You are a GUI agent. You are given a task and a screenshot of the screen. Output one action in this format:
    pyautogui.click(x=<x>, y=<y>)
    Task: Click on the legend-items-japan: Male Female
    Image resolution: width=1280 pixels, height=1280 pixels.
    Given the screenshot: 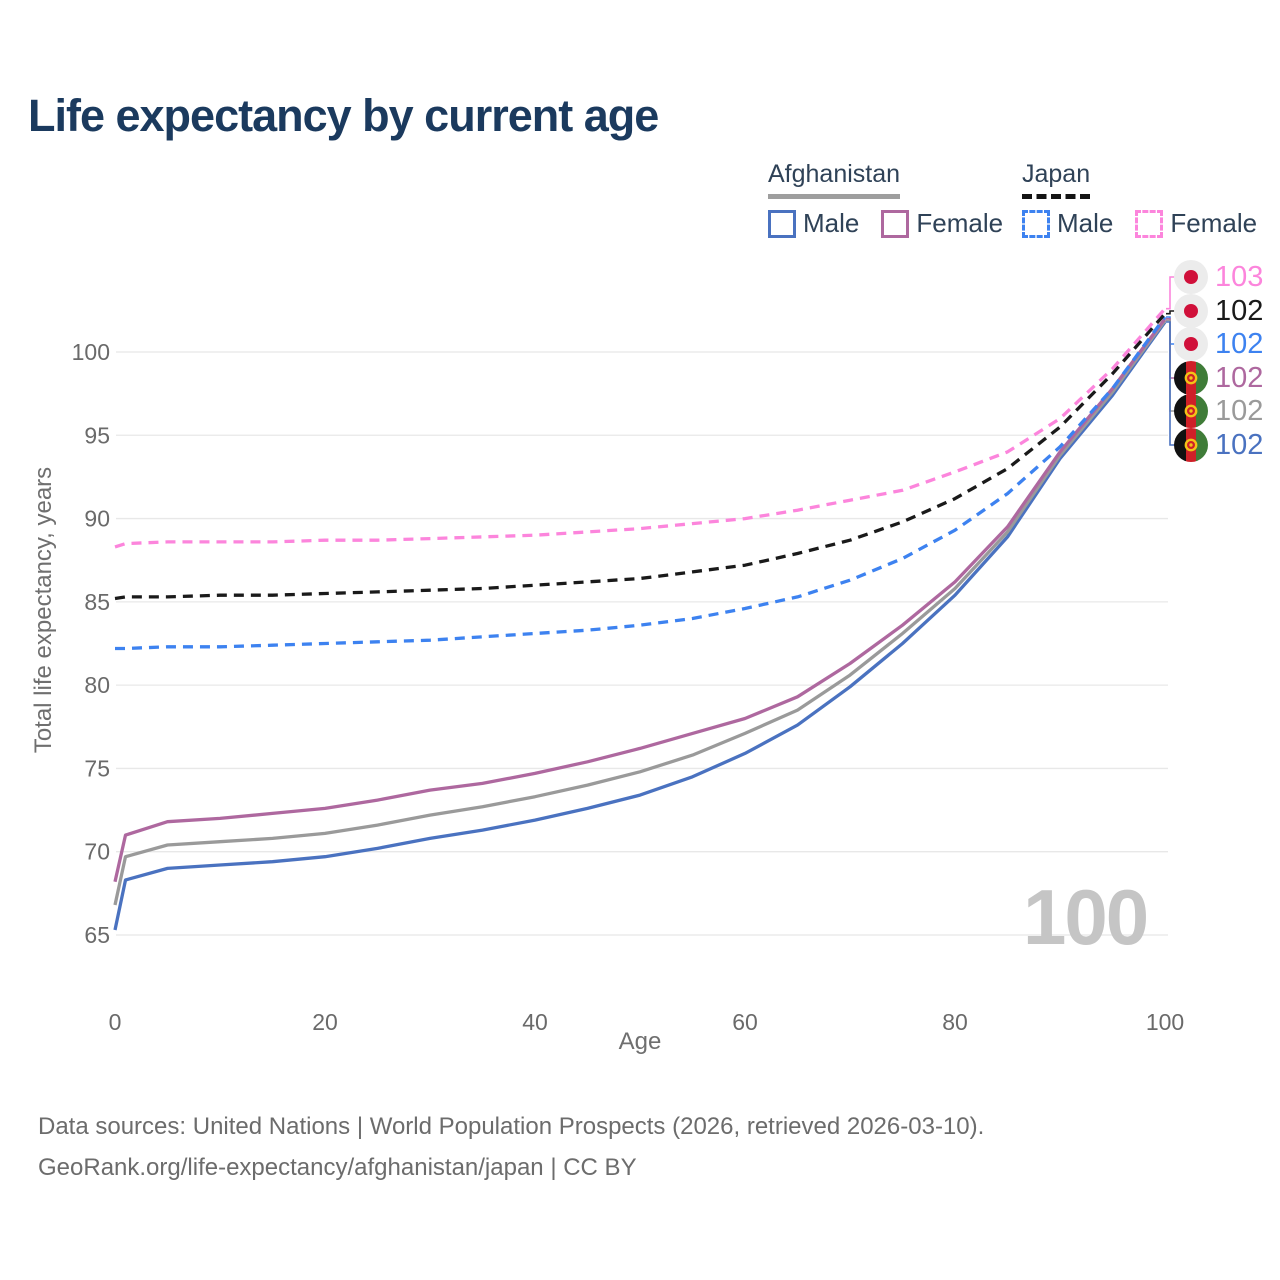 What is the action you would take?
    pyautogui.click(x=1139, y=223)
    